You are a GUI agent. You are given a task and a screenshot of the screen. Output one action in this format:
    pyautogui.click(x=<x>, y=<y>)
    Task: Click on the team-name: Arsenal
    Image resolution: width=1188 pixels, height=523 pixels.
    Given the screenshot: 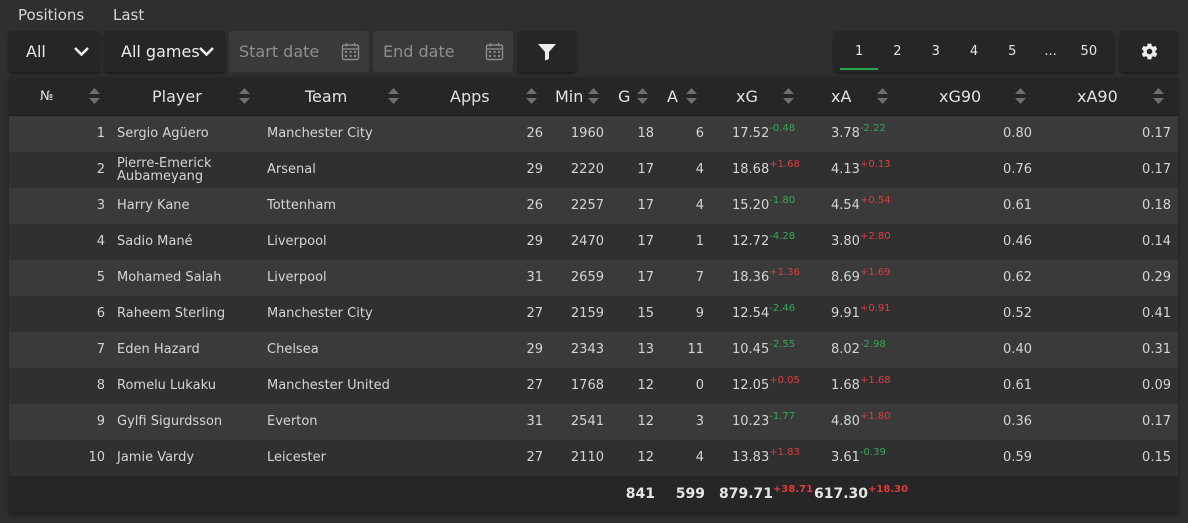 What is the action you would take?
    pyautogui.click(x=291, y=169)
    